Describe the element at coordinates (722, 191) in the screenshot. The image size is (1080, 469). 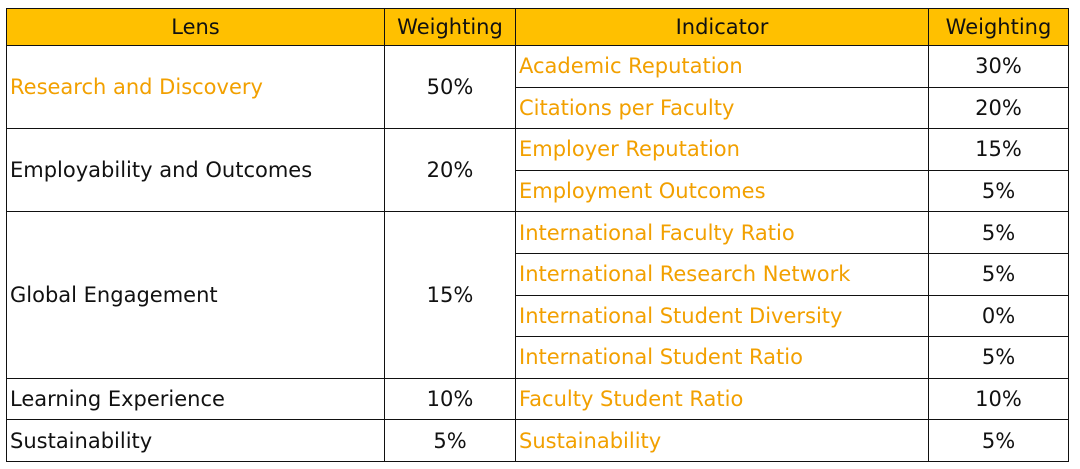
I see `indicator-cell: Employment Outcomes` at that location.